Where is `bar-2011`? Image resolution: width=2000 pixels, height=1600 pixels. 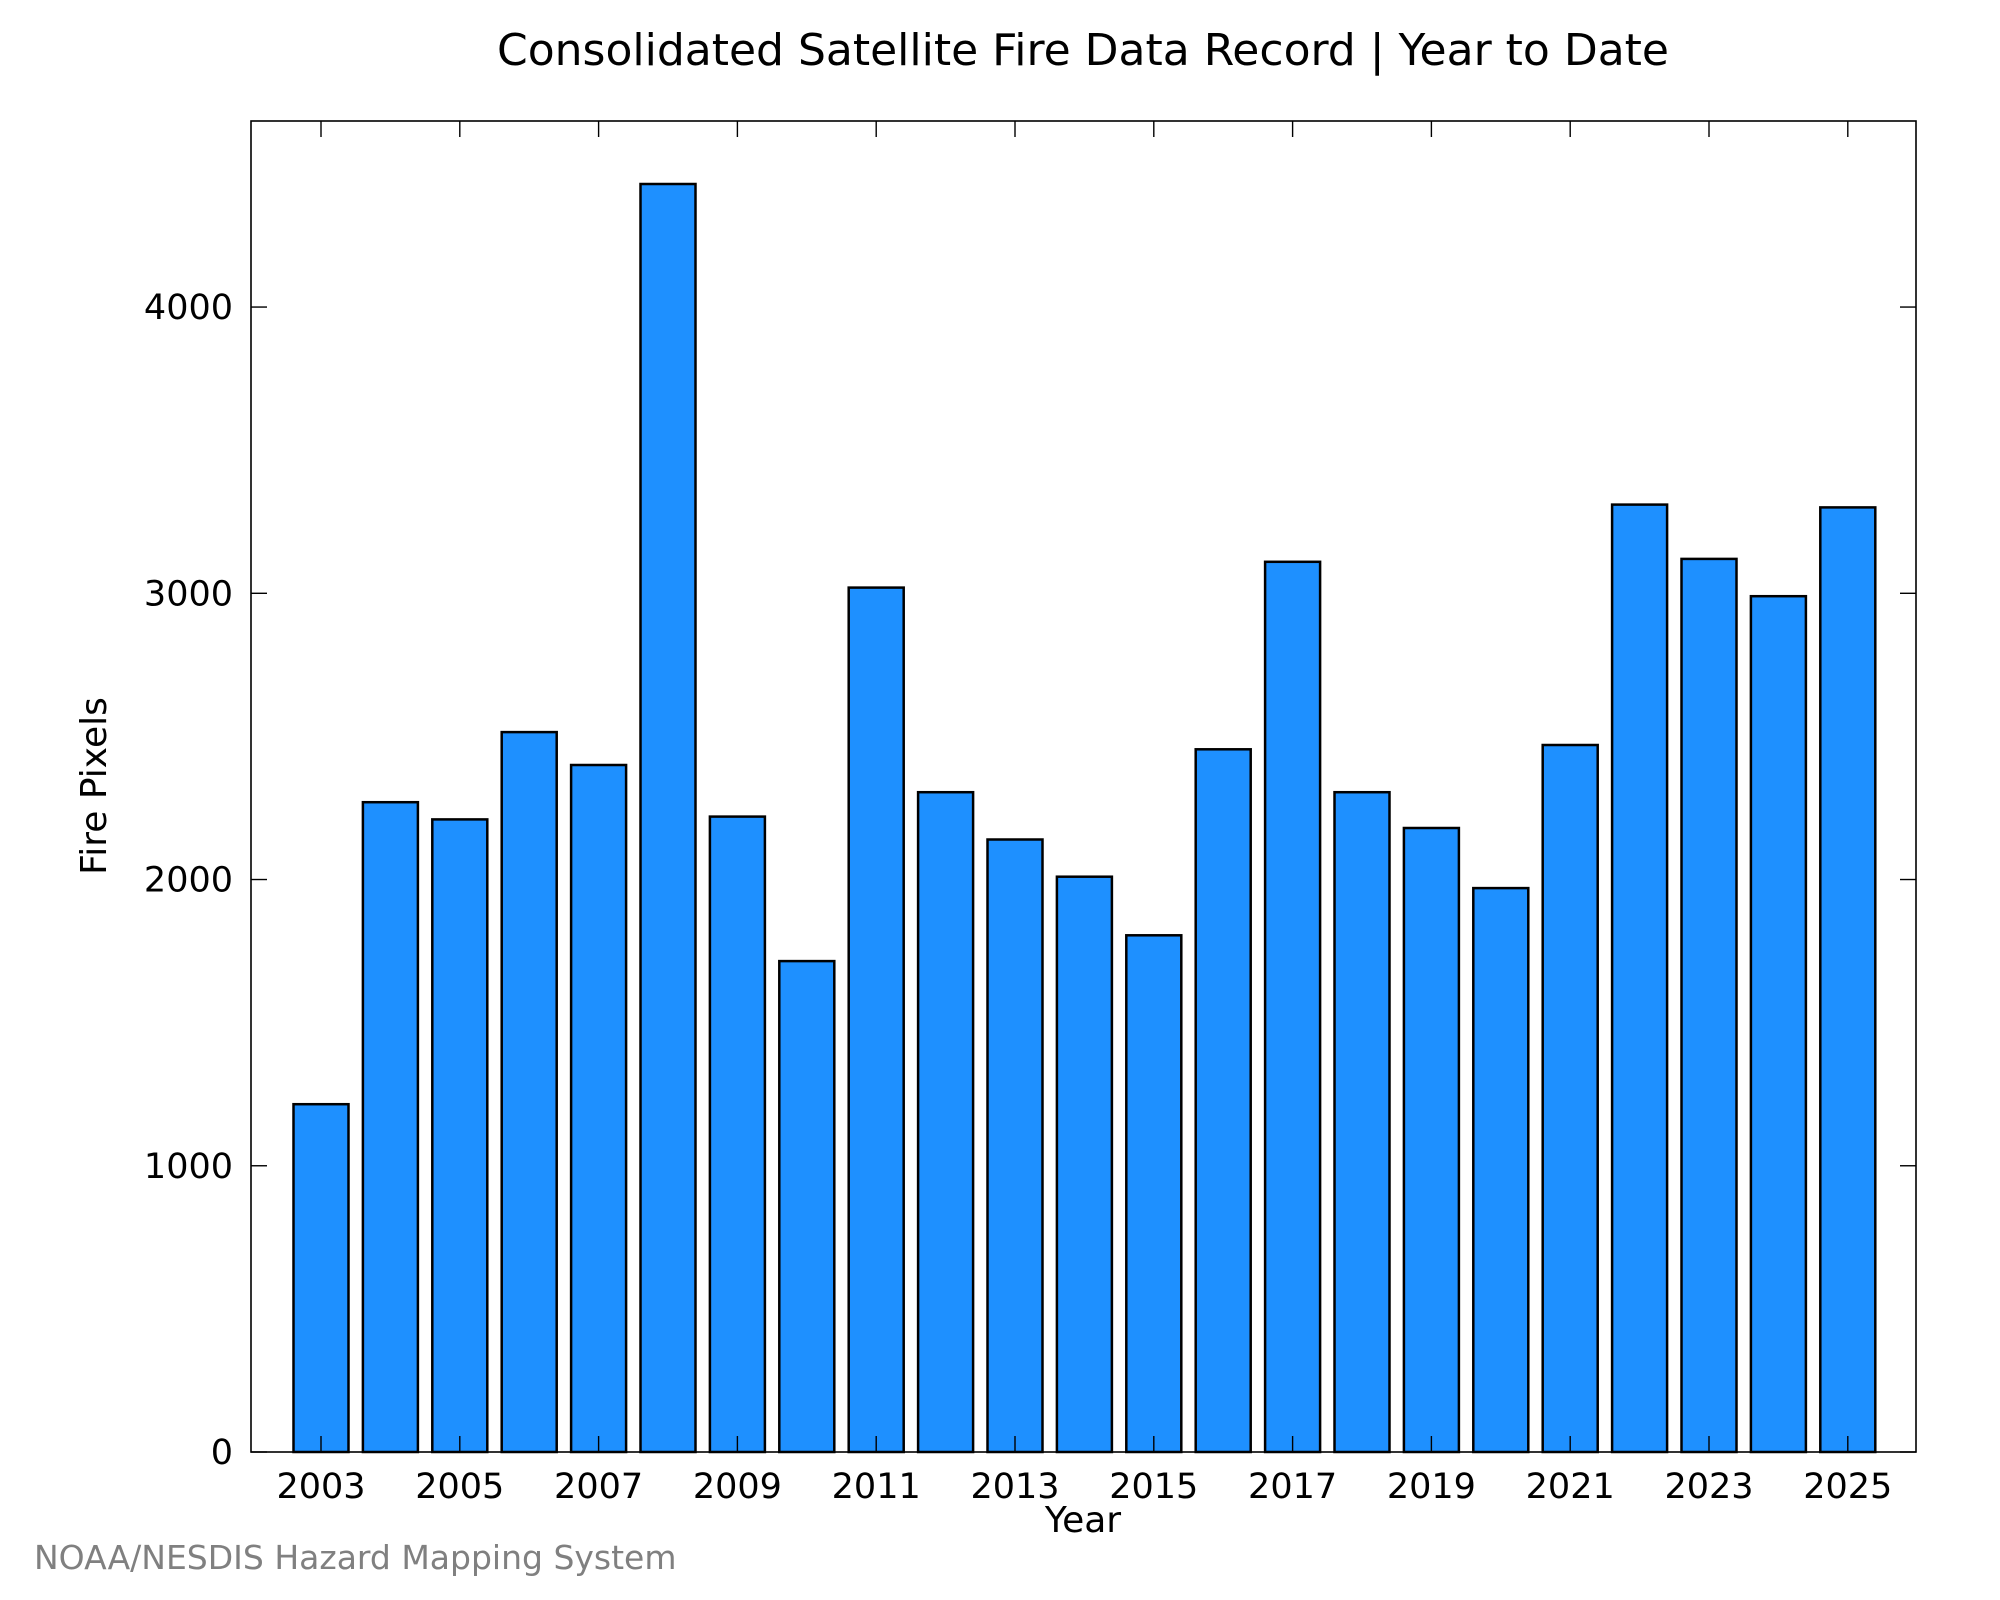 bar-2011 is located at coordinates (876, 1020).